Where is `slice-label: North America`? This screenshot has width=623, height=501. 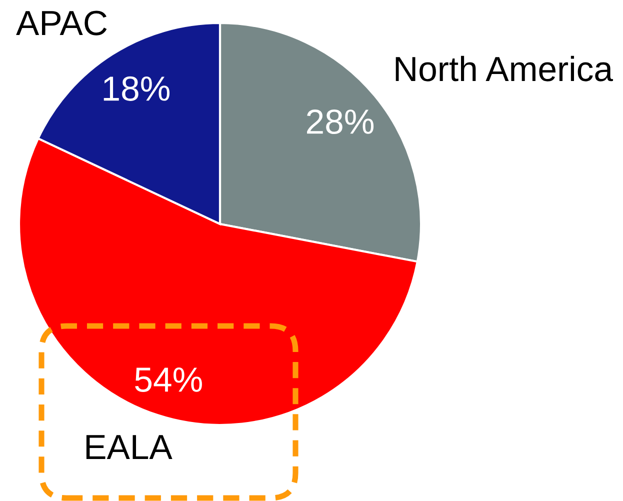 slice-label: North America is located at coordinates (504, 69).